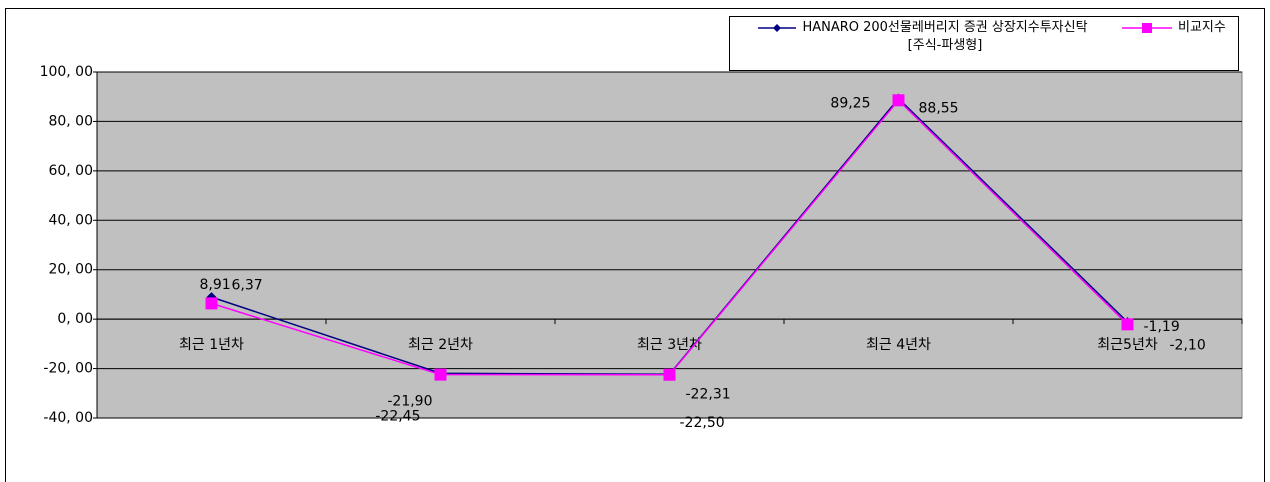  Describe the element at coordinates (1127, 345) in the screenshot. I see `x-tick-label: 최근5년차` at that location.